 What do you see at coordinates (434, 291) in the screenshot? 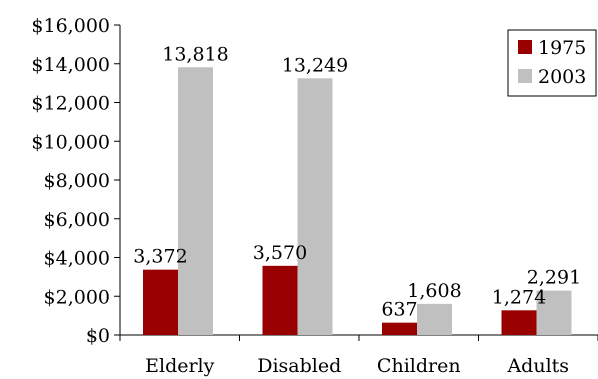
I see `data-label-2003: 1,608` at bounding box center [434, 291].